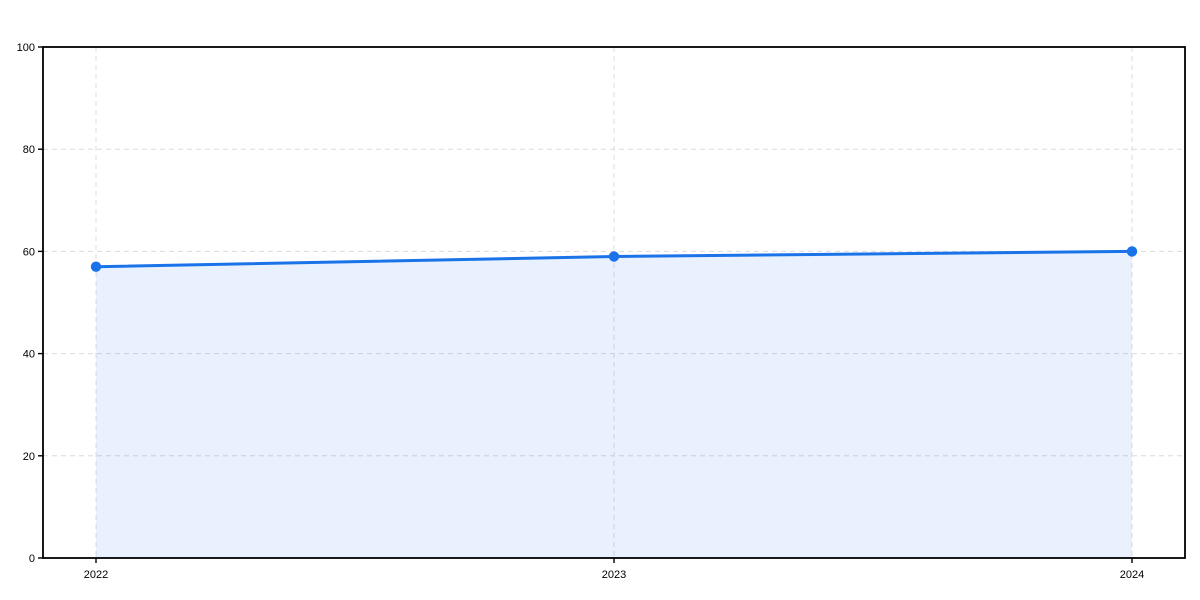 This screenshot has height=600, width=1200. What do you see at coordinates (29, 150) in the screenshot?
I see `y-tick-label: 80` at bounding box center [29, 150].